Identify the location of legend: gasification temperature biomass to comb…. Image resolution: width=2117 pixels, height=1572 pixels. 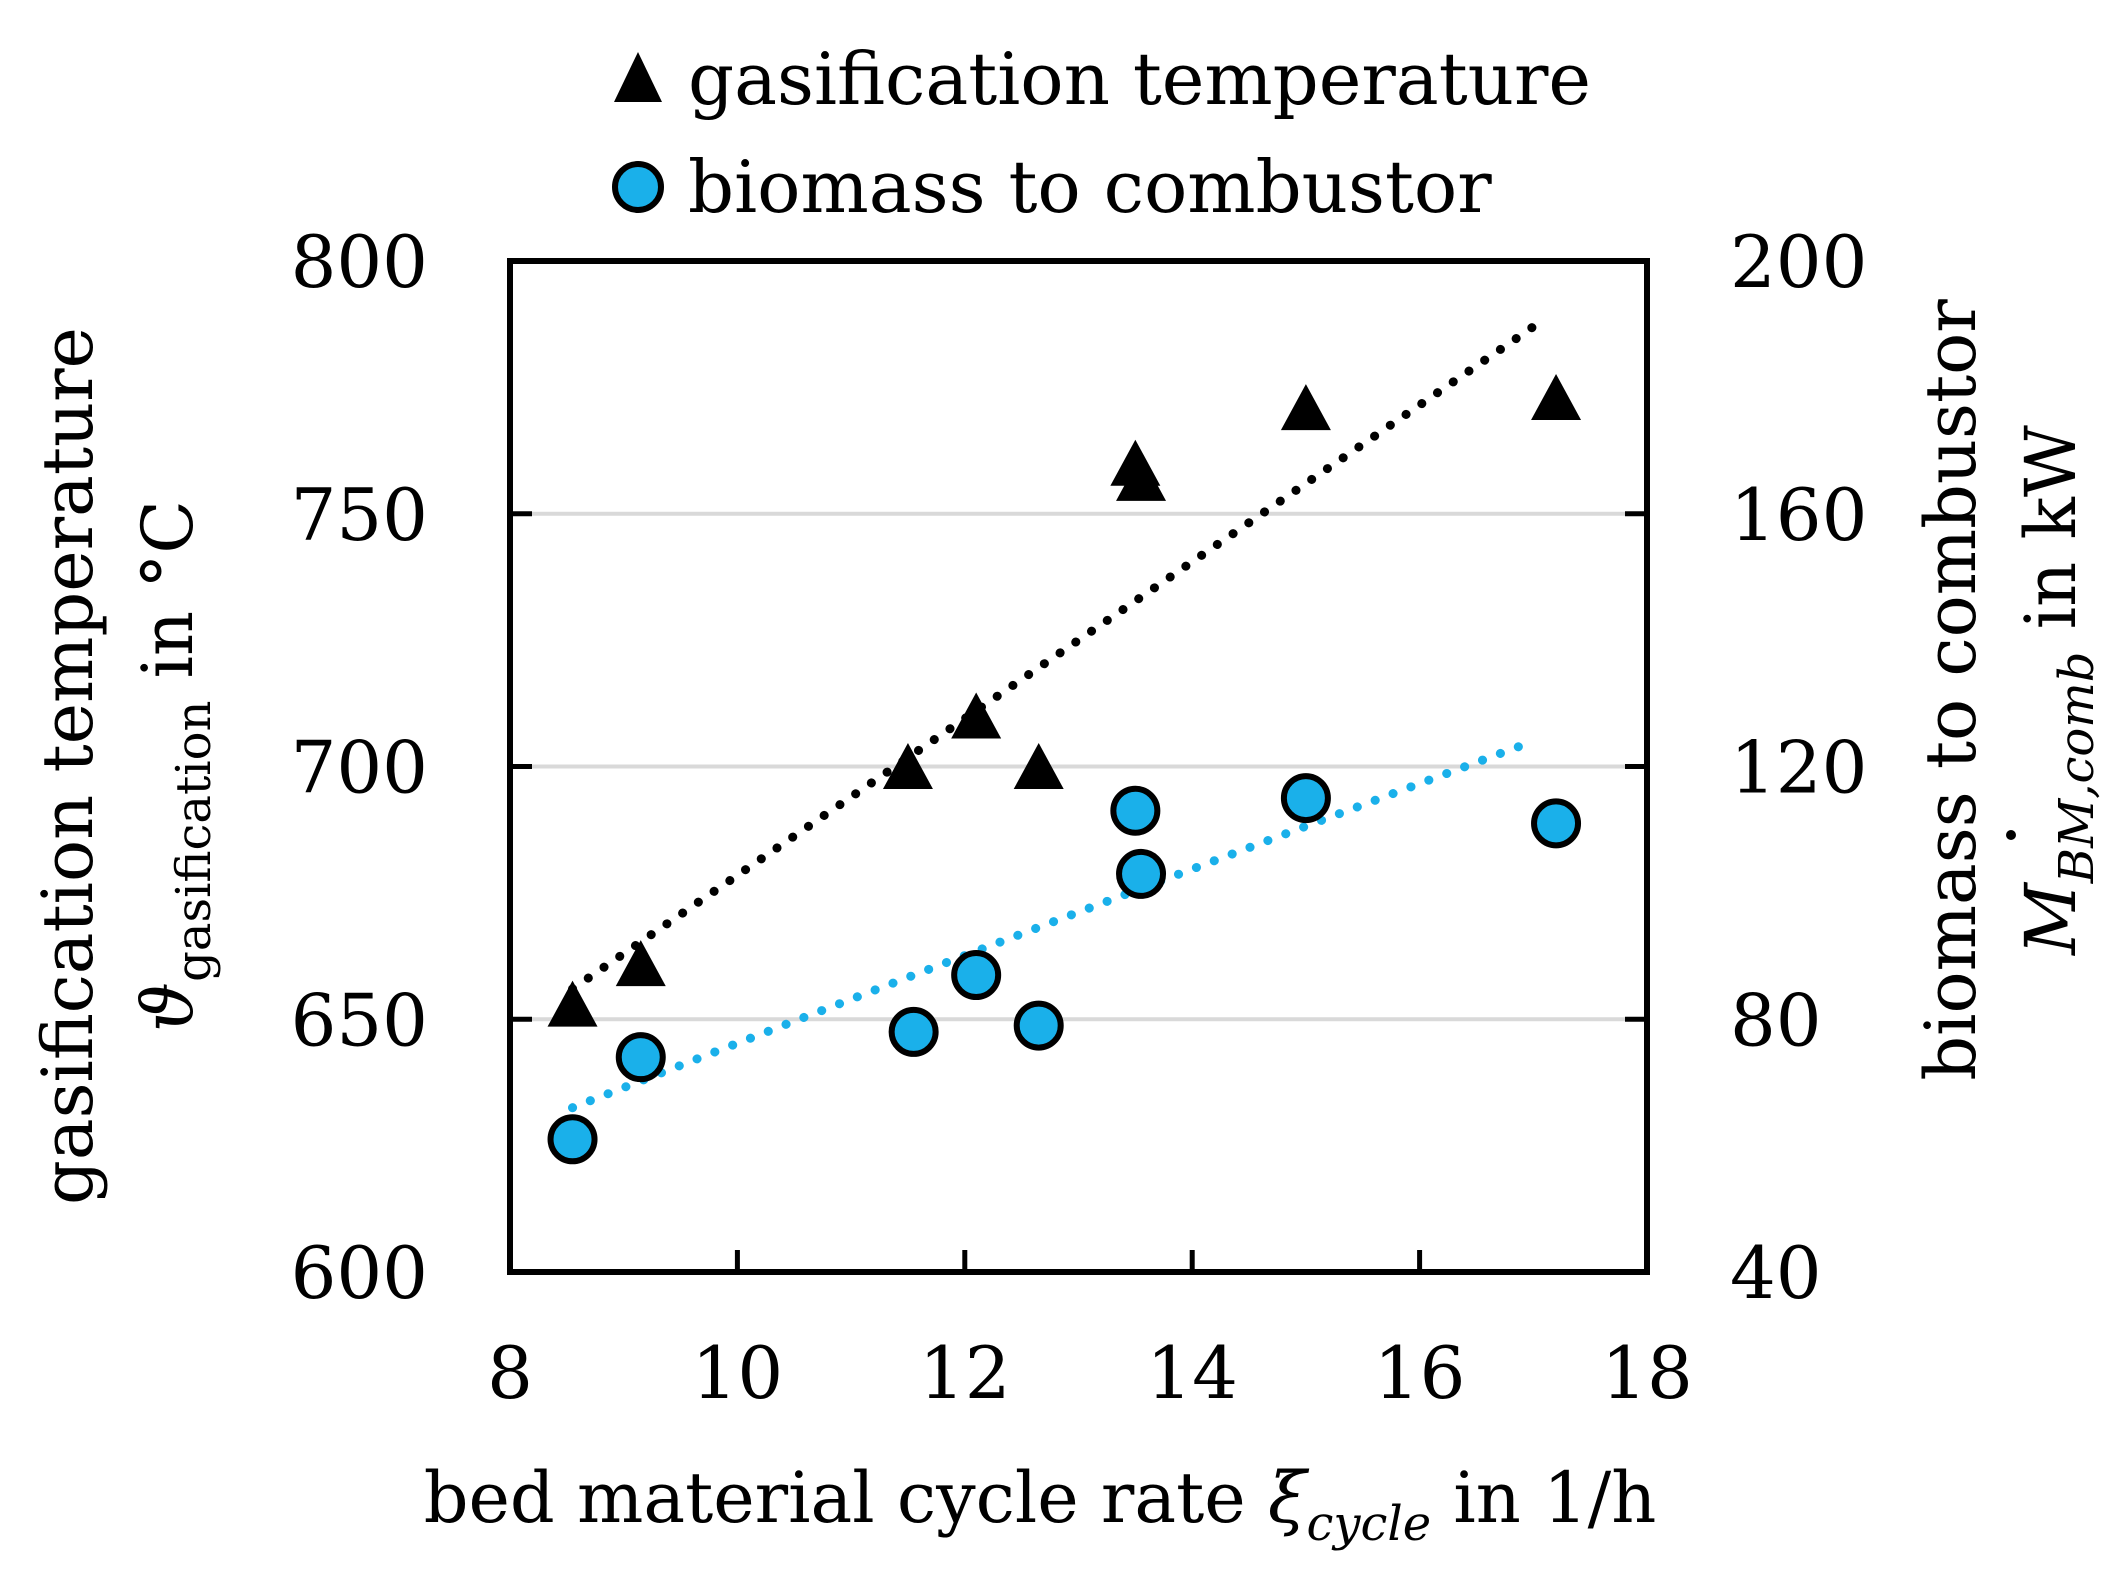
(1101, 133).